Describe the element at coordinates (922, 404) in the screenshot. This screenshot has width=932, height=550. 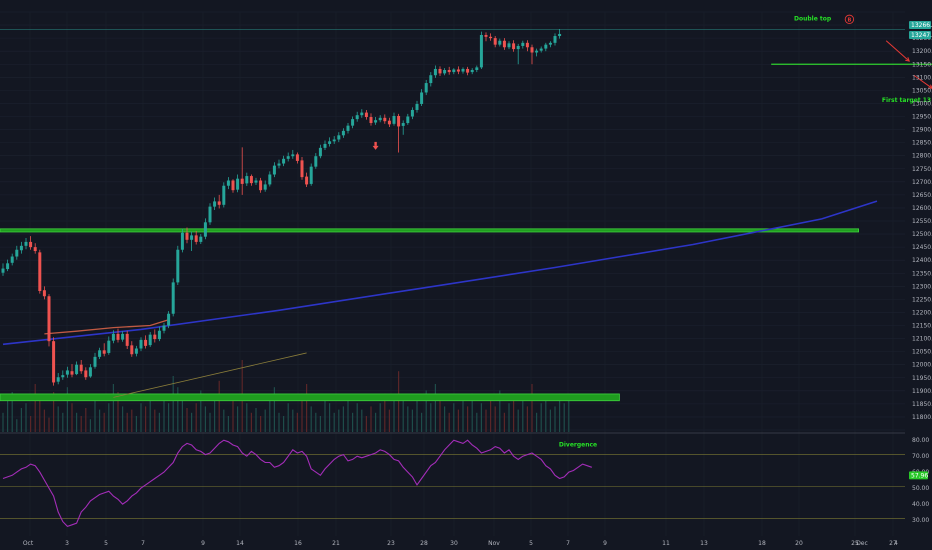
I see `price-tick-label: 11850.0` at that location.